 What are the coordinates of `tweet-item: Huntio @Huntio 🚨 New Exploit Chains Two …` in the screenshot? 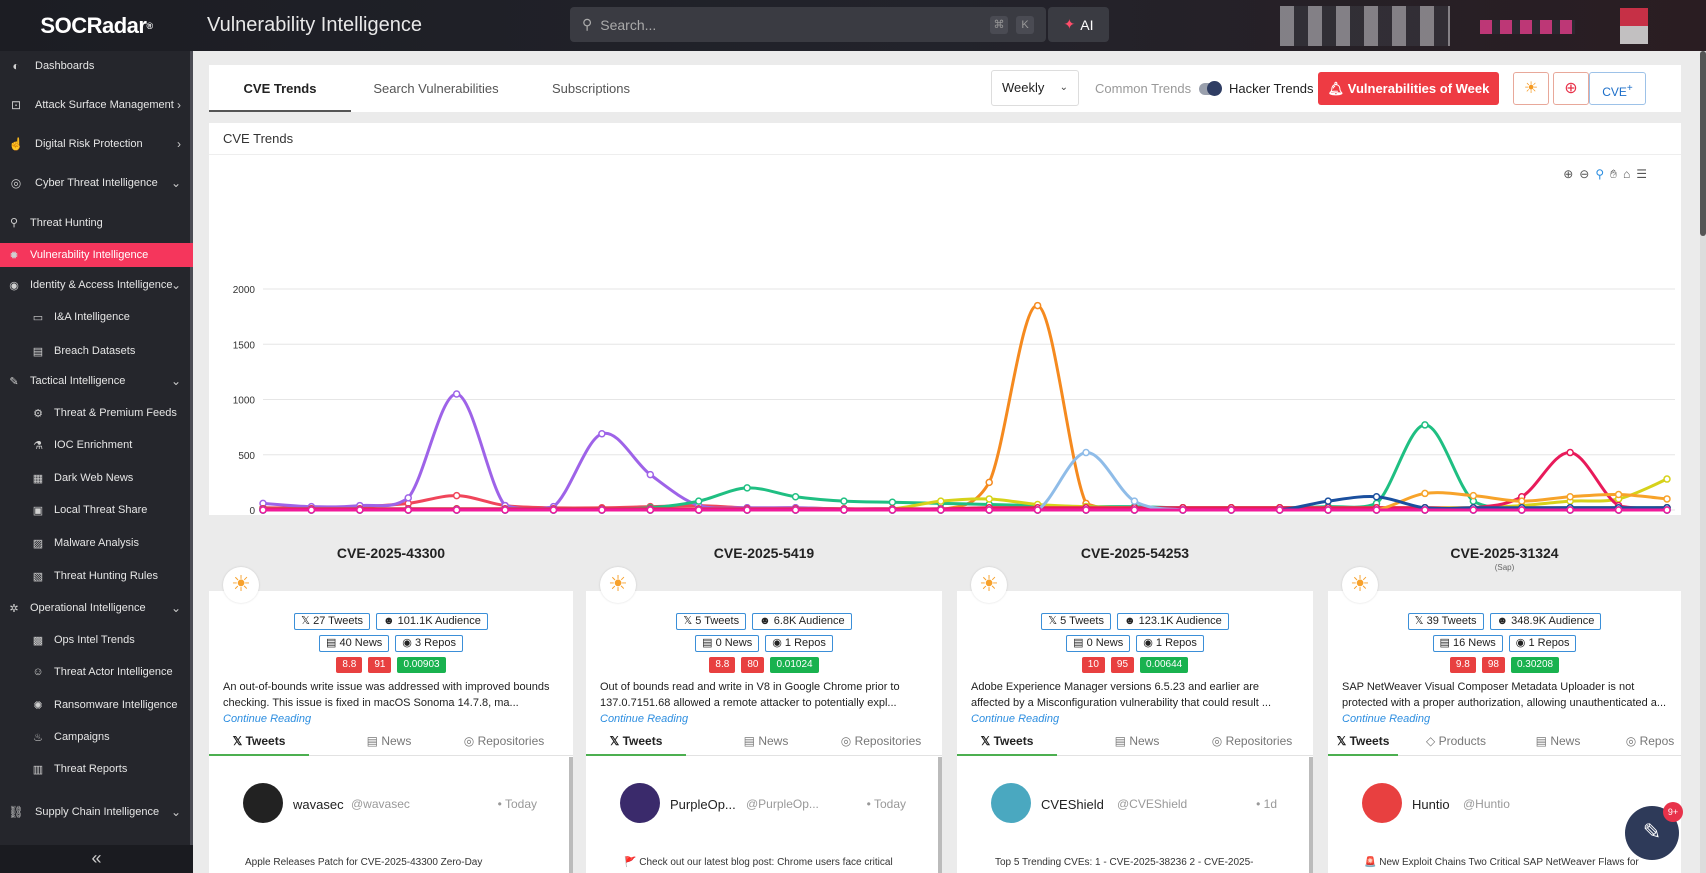 It's located at (1504, 815).